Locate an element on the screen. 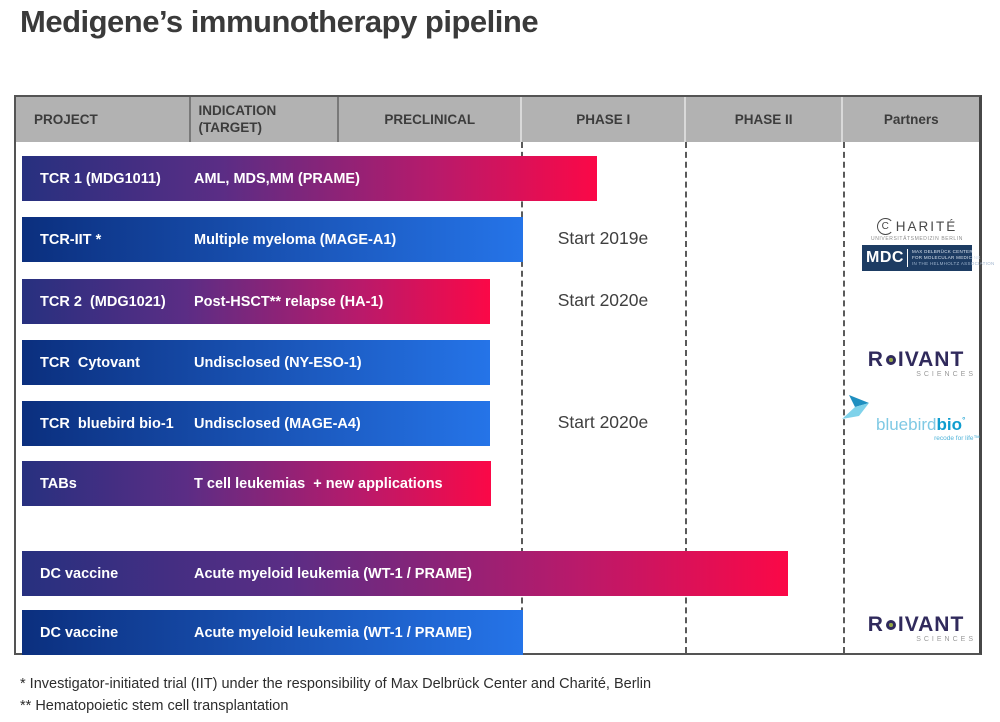 The height and width of the screenshot is (722, 1000). column-header-indication-label: INDICATION (TARGET) is located at coordinates (237, 118).